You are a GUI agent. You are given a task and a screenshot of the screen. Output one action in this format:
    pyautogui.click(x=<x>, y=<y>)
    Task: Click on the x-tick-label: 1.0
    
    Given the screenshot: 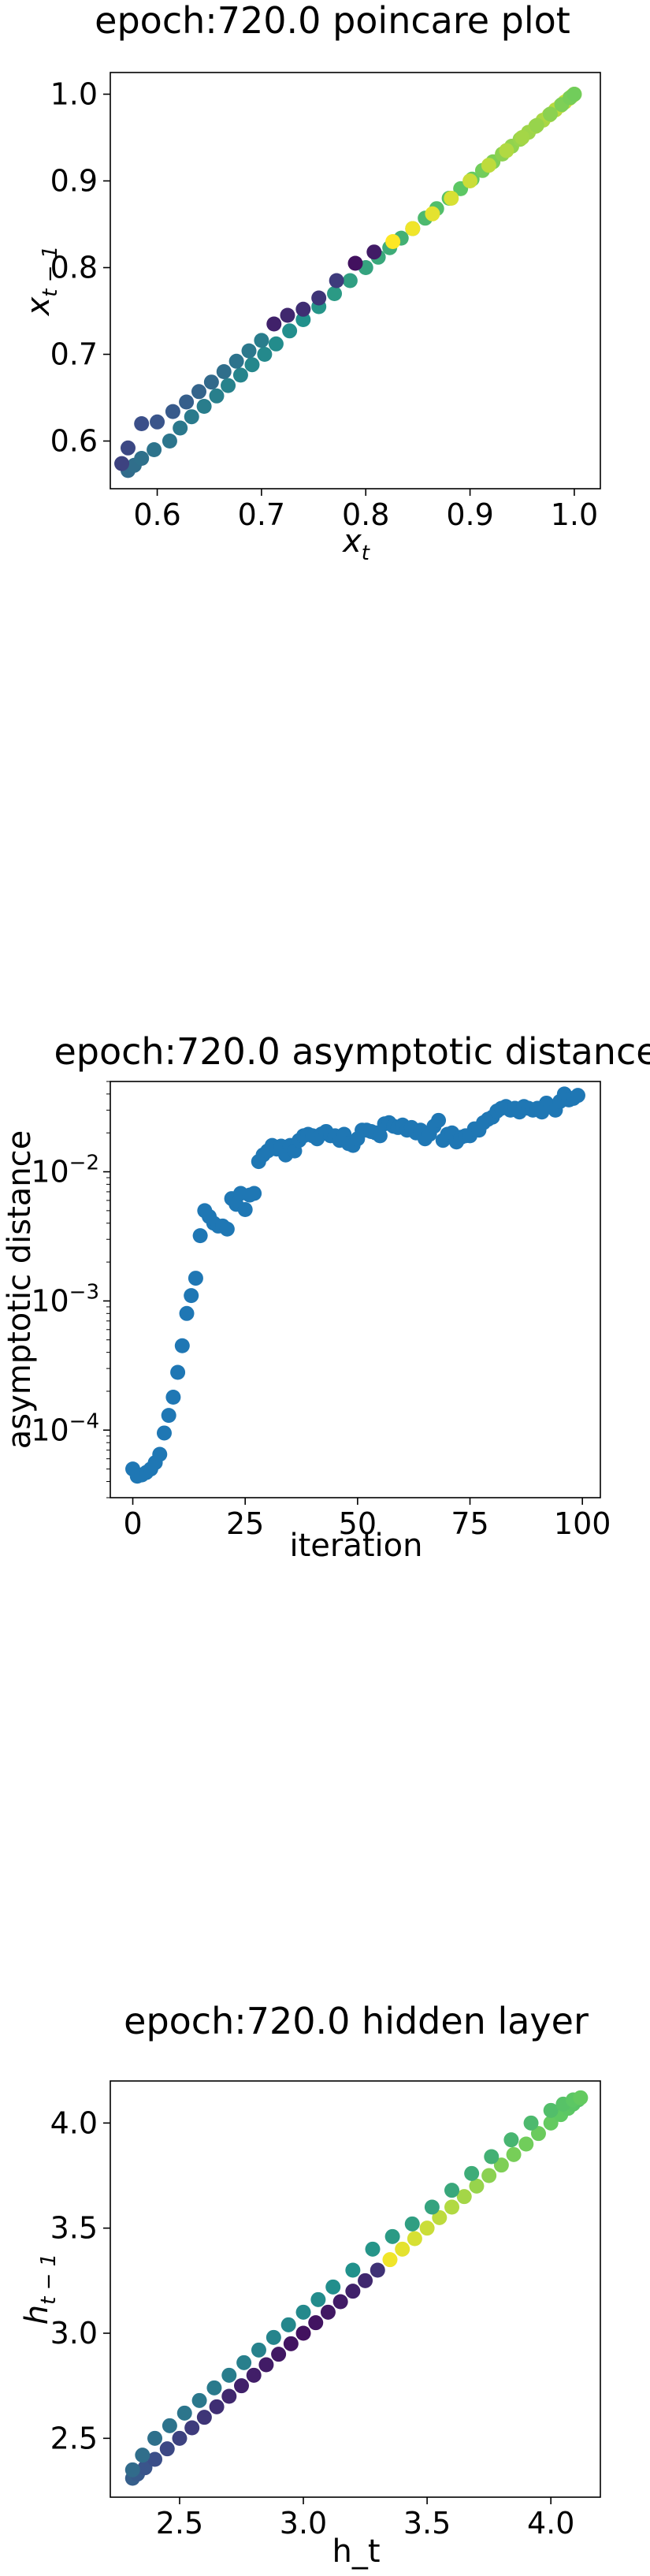 What is the action you would take?
    pyautogui.click(x=574, y=514)
    